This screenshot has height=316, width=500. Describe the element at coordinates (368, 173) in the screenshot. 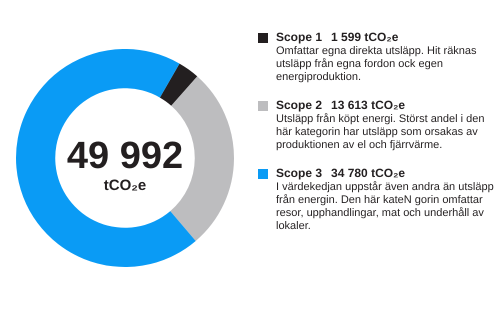

I see `data-label: 34 780 tCO₂e` at that location.